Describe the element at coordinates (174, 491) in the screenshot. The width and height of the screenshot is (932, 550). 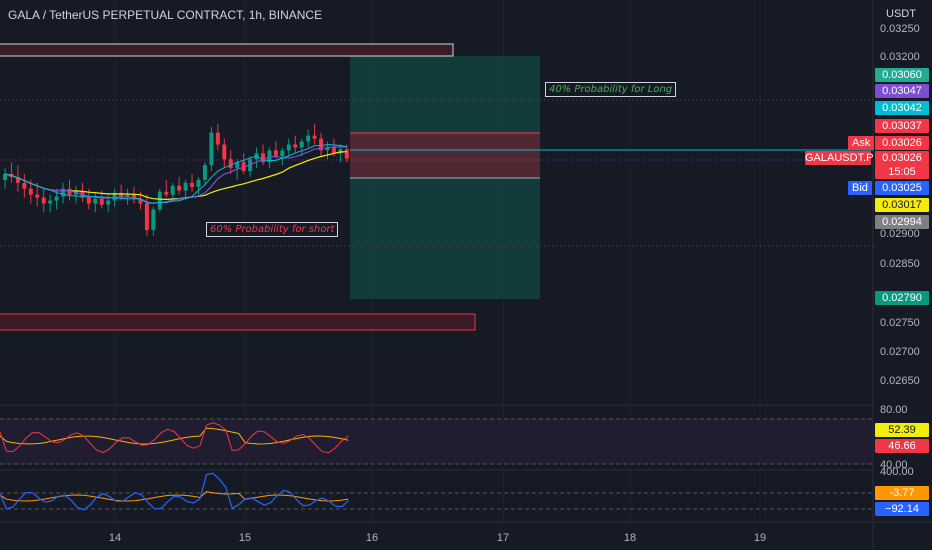
I see `indicator2-main-line` at that location.